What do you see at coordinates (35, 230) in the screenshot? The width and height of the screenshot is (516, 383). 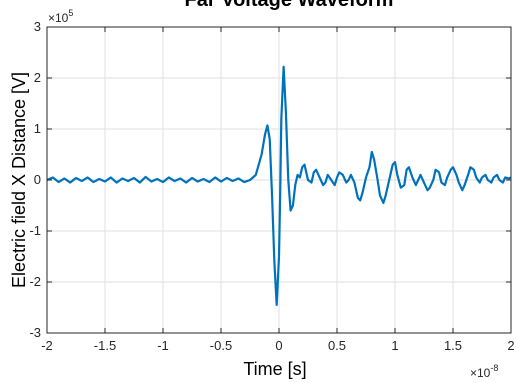 I see `y-tick-label: -1` at bounding box center [35, 230].